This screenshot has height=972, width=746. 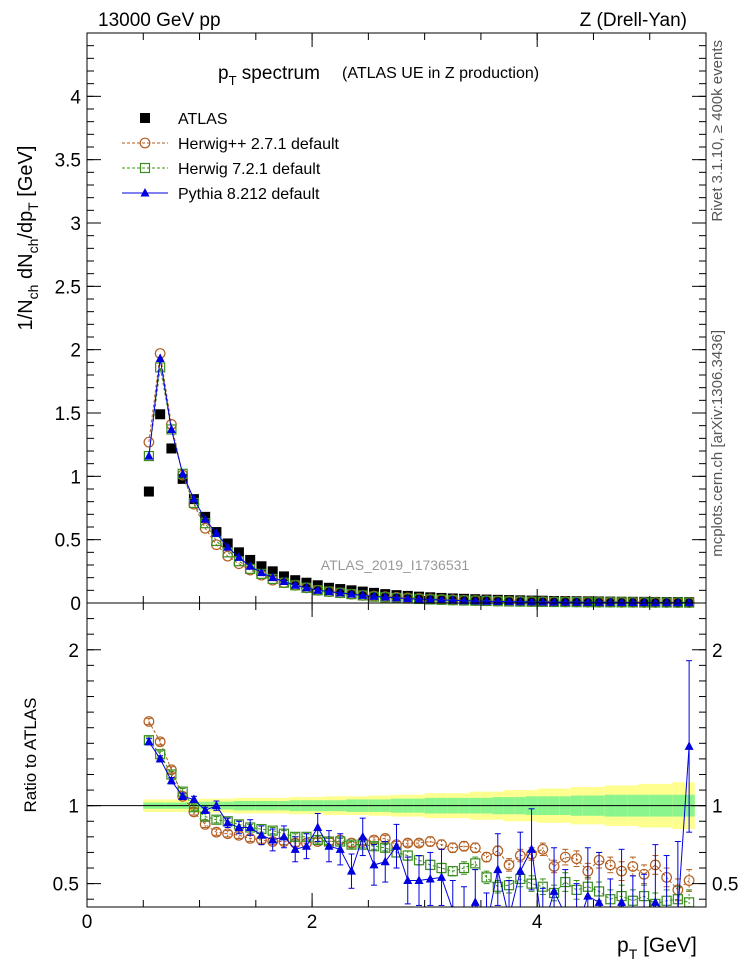 I want to click on plot-subtitle: (ATLAS UE in Z production), so click(x=440, y=73).